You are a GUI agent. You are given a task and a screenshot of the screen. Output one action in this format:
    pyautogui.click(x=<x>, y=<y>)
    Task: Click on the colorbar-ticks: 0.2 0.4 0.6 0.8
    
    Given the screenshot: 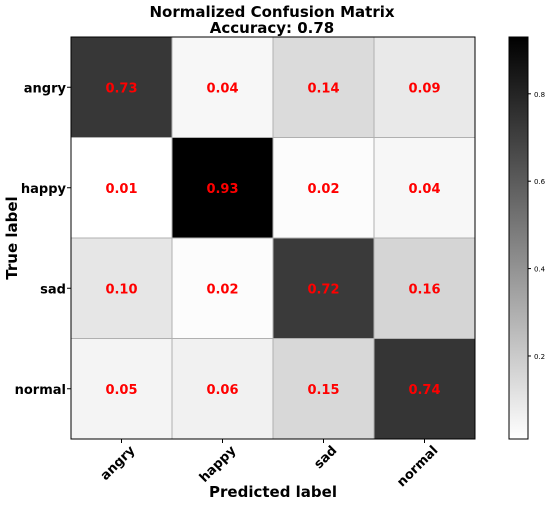 What is the action you would take?
    pyautogui.click(x=537, y=226)
    